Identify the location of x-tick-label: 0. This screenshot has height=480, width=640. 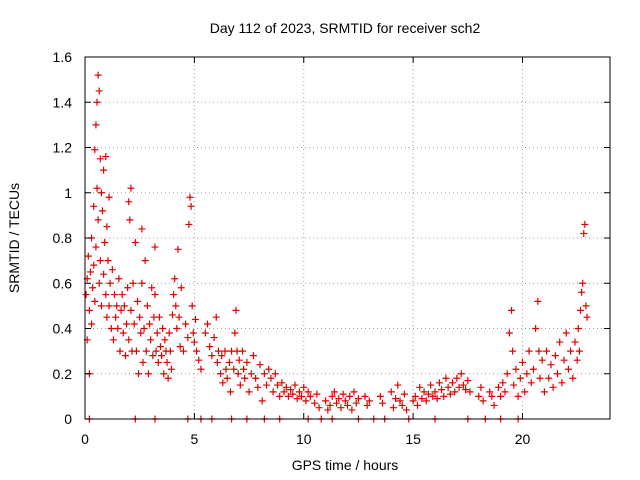
(85, 439).